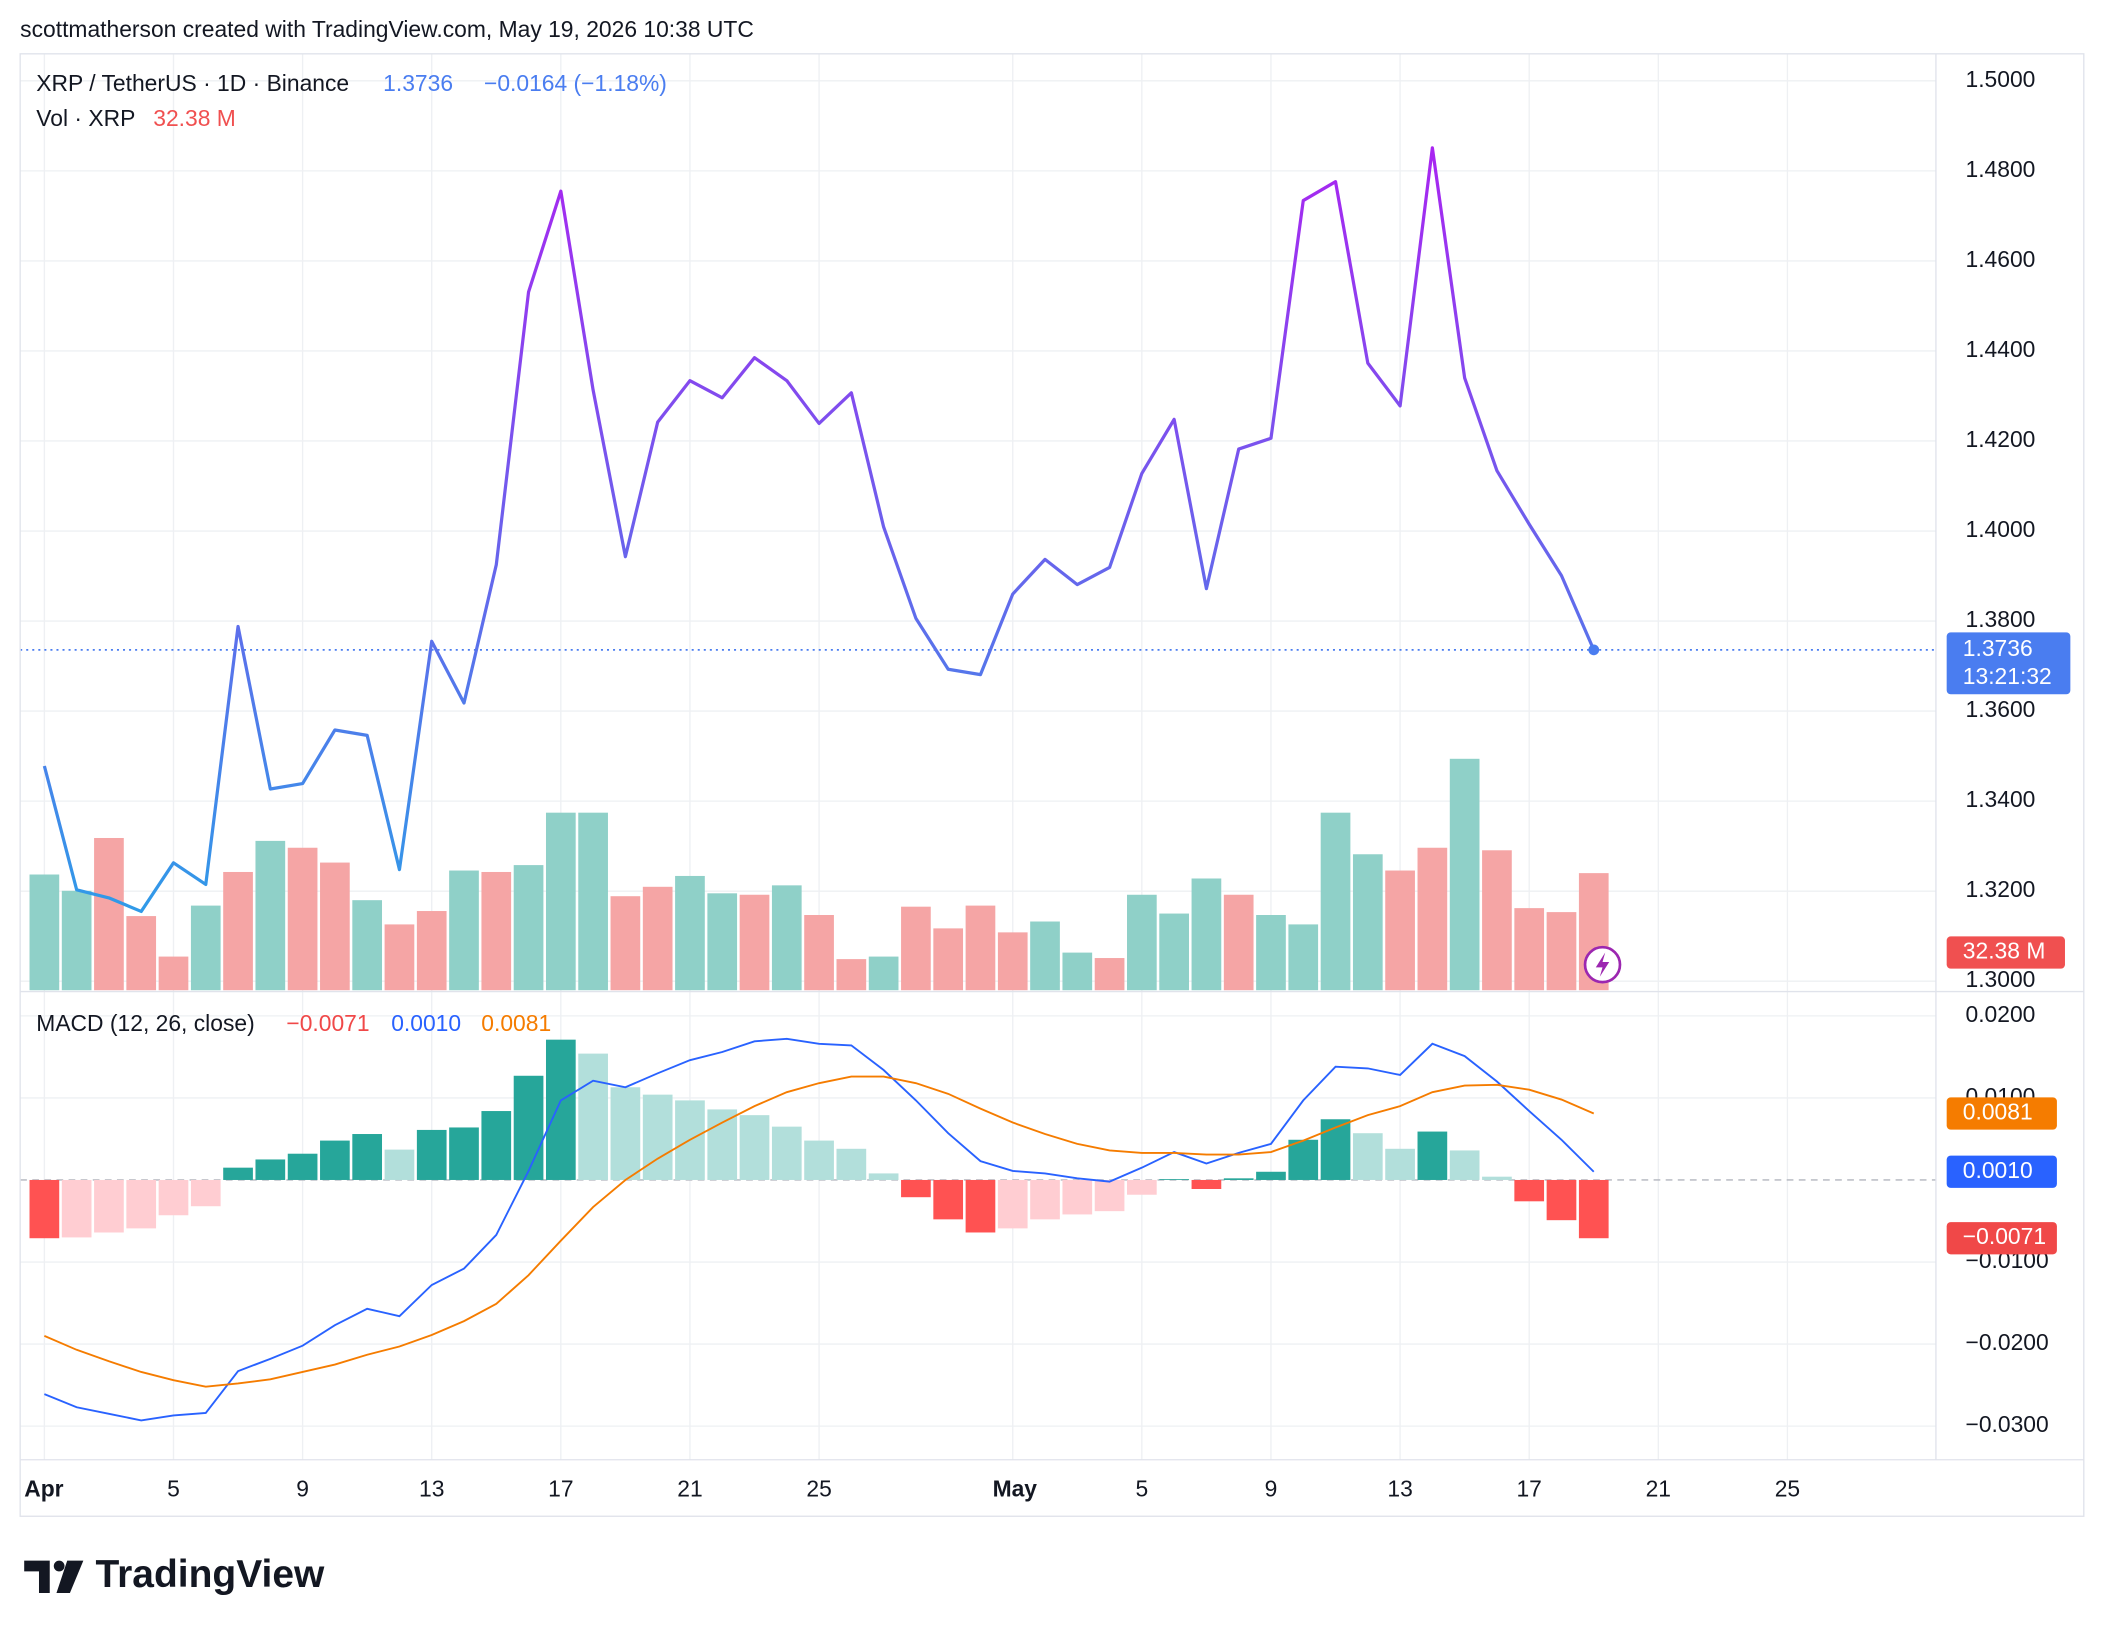 The image size is (2108, 1636). I want to click on signal-last: 0.0081, so click(516, 1023).